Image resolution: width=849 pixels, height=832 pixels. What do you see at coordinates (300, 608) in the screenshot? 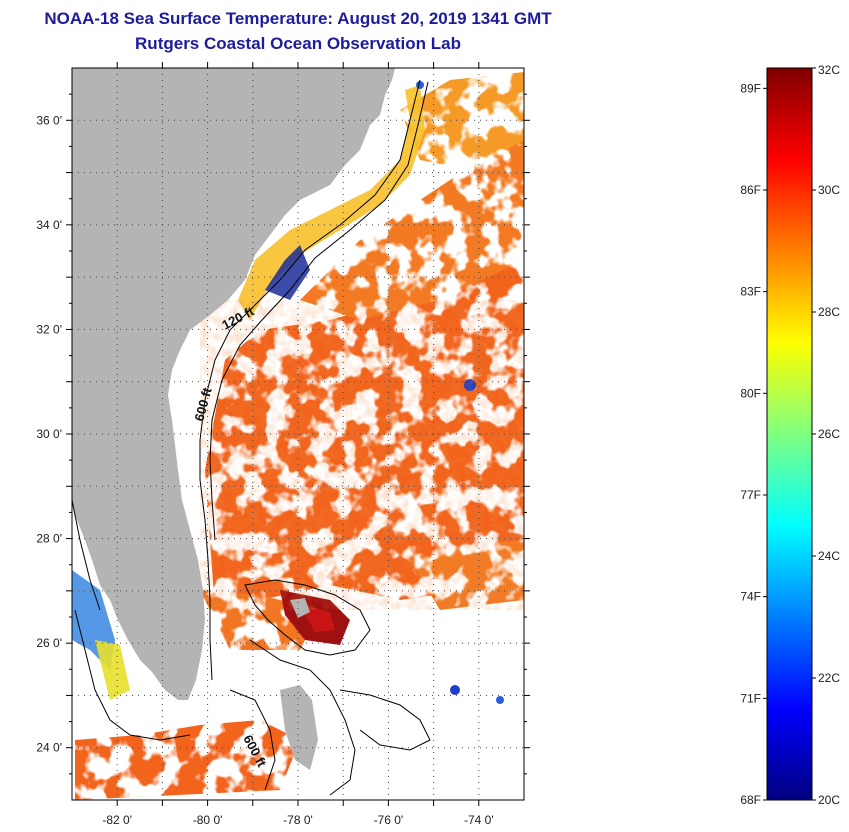
I see `grand-bahama-island` at bounding box center [300, 608].